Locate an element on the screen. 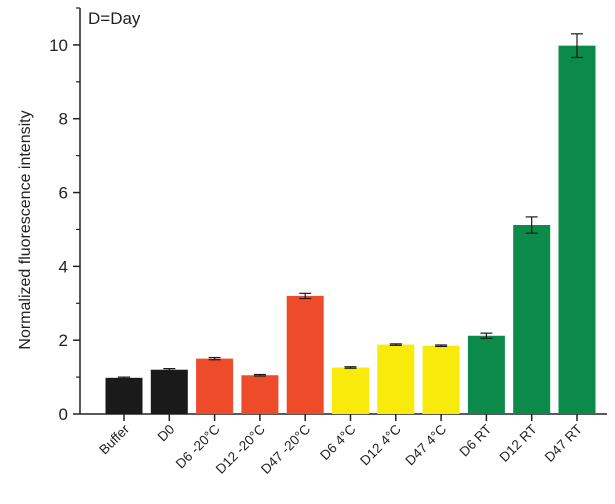  x-tick-label: D47 RT is located at coordinates (563, 443).